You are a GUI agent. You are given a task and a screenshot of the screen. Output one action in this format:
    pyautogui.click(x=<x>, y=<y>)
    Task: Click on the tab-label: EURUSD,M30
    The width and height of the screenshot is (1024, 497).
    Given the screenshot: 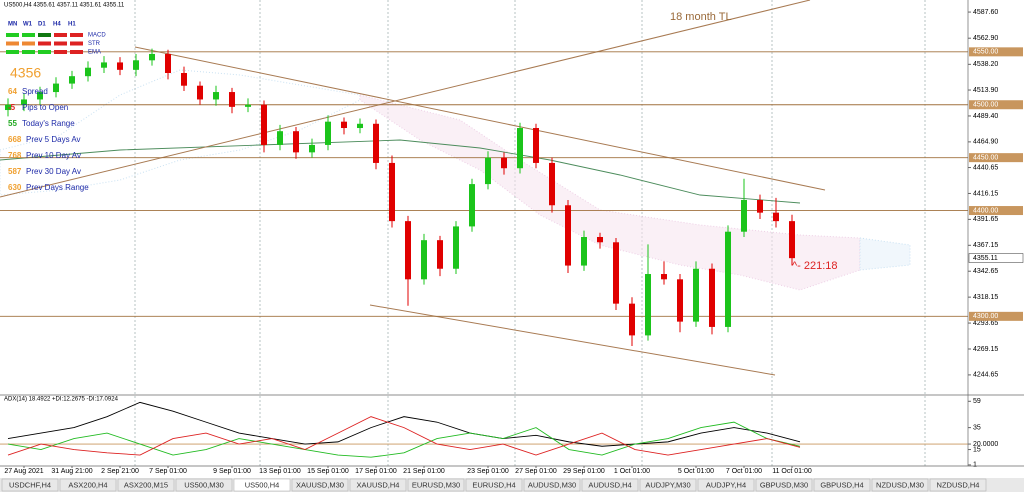 What is the action you would take?
    pyautogui.click(x=436, y=484)
    